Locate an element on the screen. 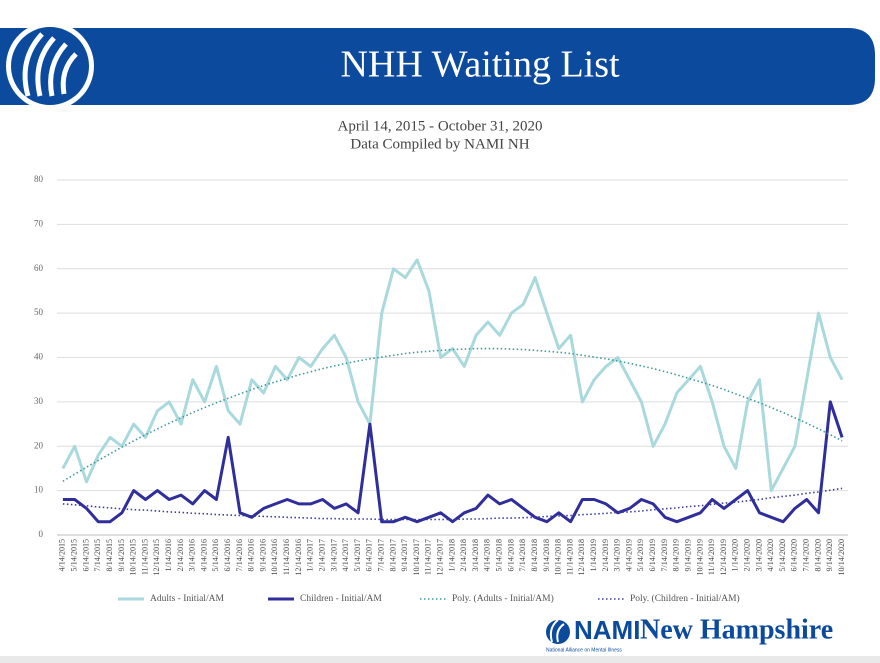  x-tick-label: 4/14/2019 is located at coordinates (628, 555).